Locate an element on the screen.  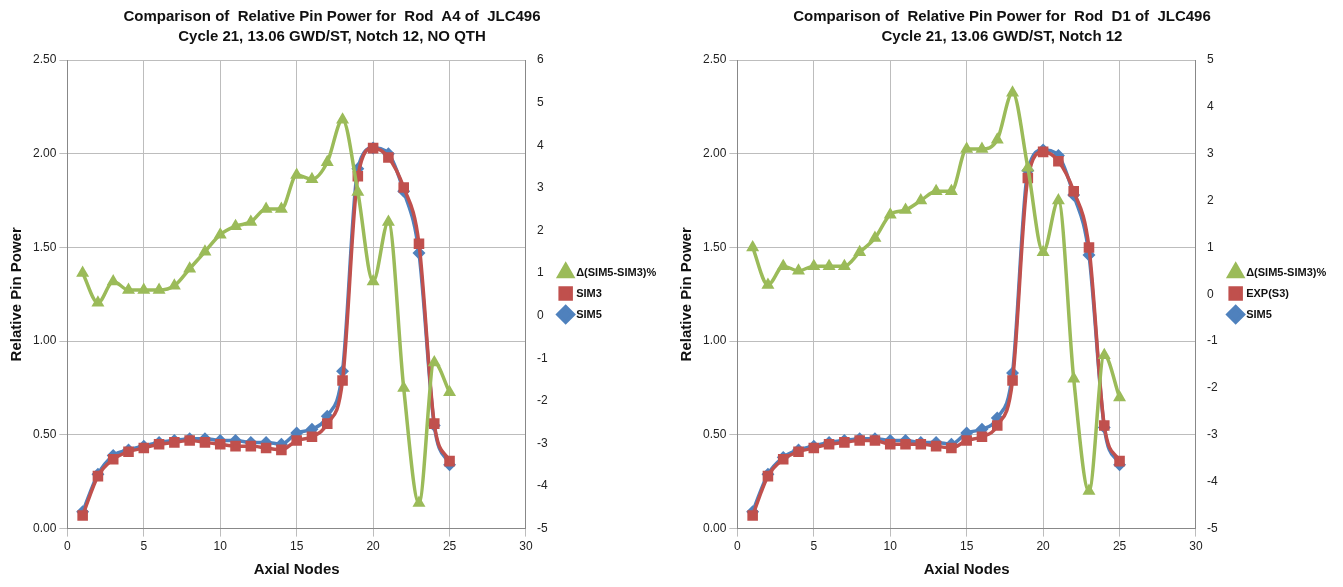
legend-label: SIM3 is located at coordinates (589, 292).